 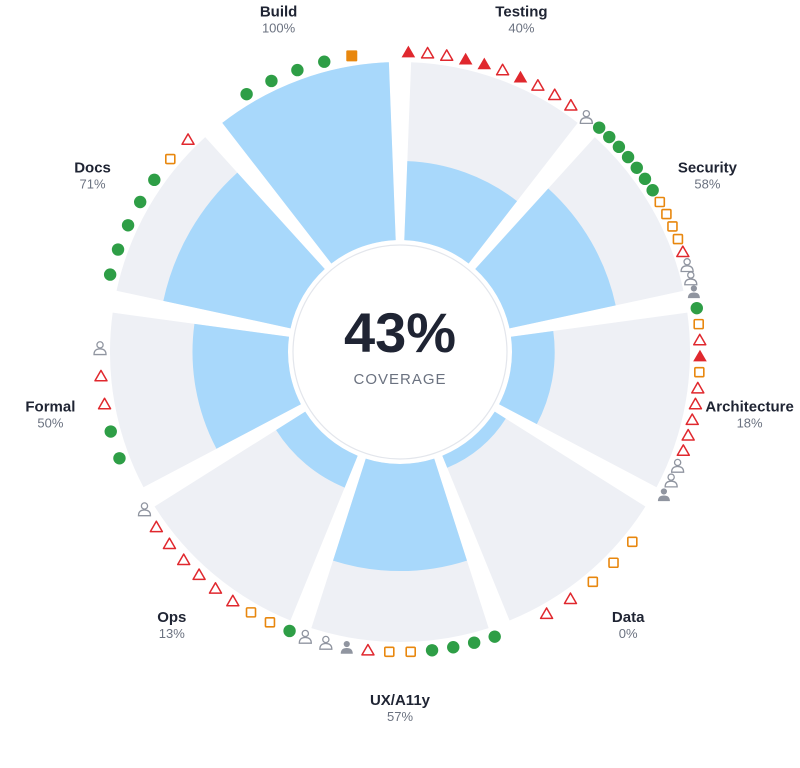 I want to click on label-security-name: Security, so click(x=708, y=168).